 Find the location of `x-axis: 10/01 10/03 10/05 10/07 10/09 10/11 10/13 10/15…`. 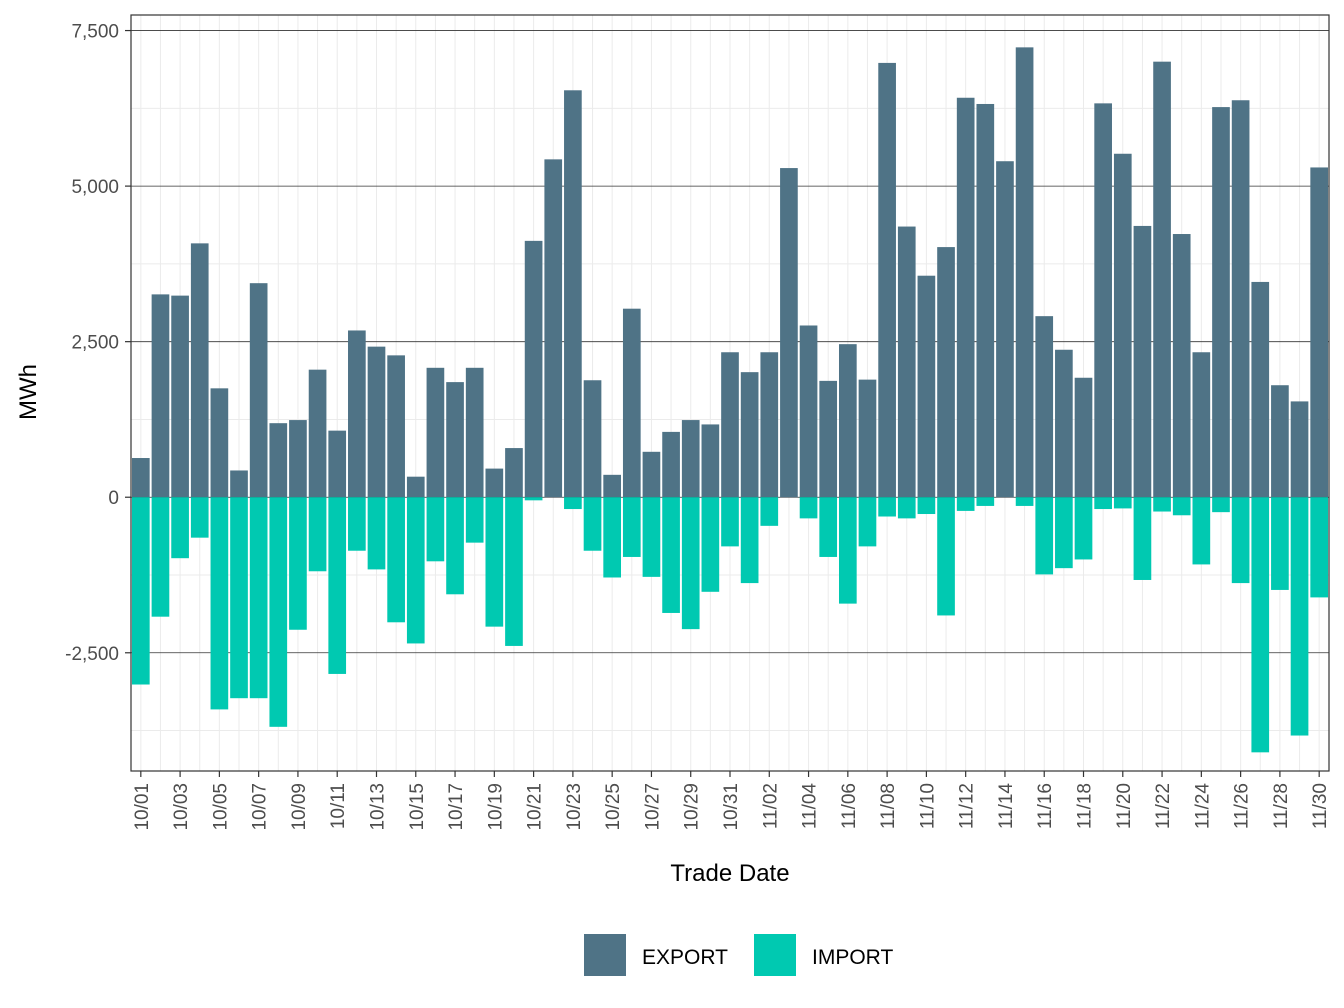

x-axis: 10/01 10/03 10/05 10/07 10/09 10/11 10/13 10/15… is located at coordinates (731, 801).